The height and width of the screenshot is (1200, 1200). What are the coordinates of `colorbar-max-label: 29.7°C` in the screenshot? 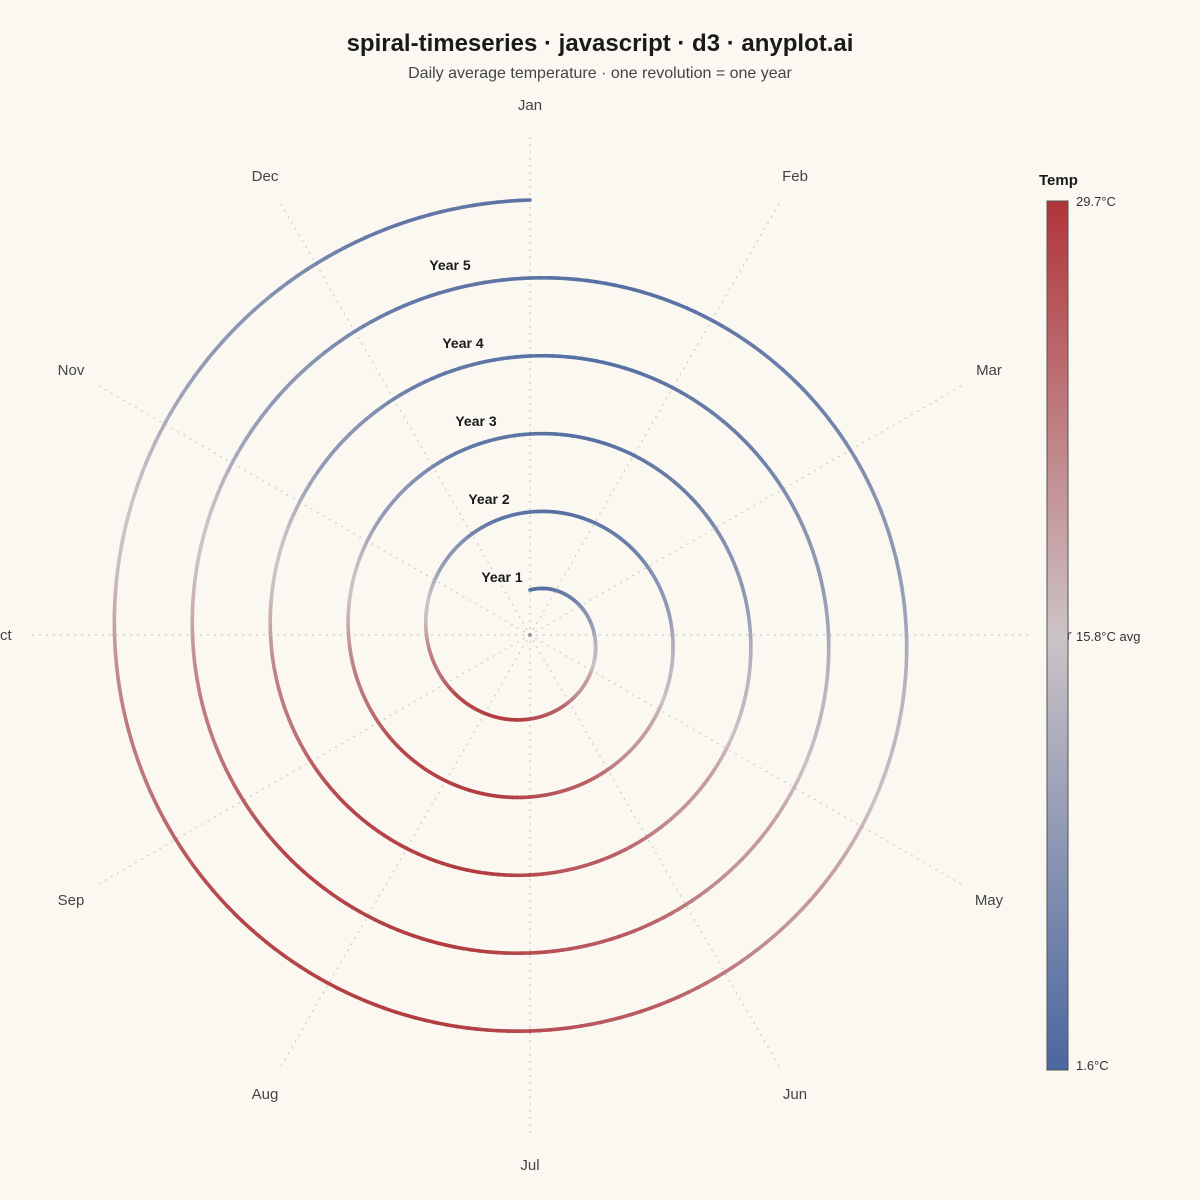 It's located at (1096, 201).